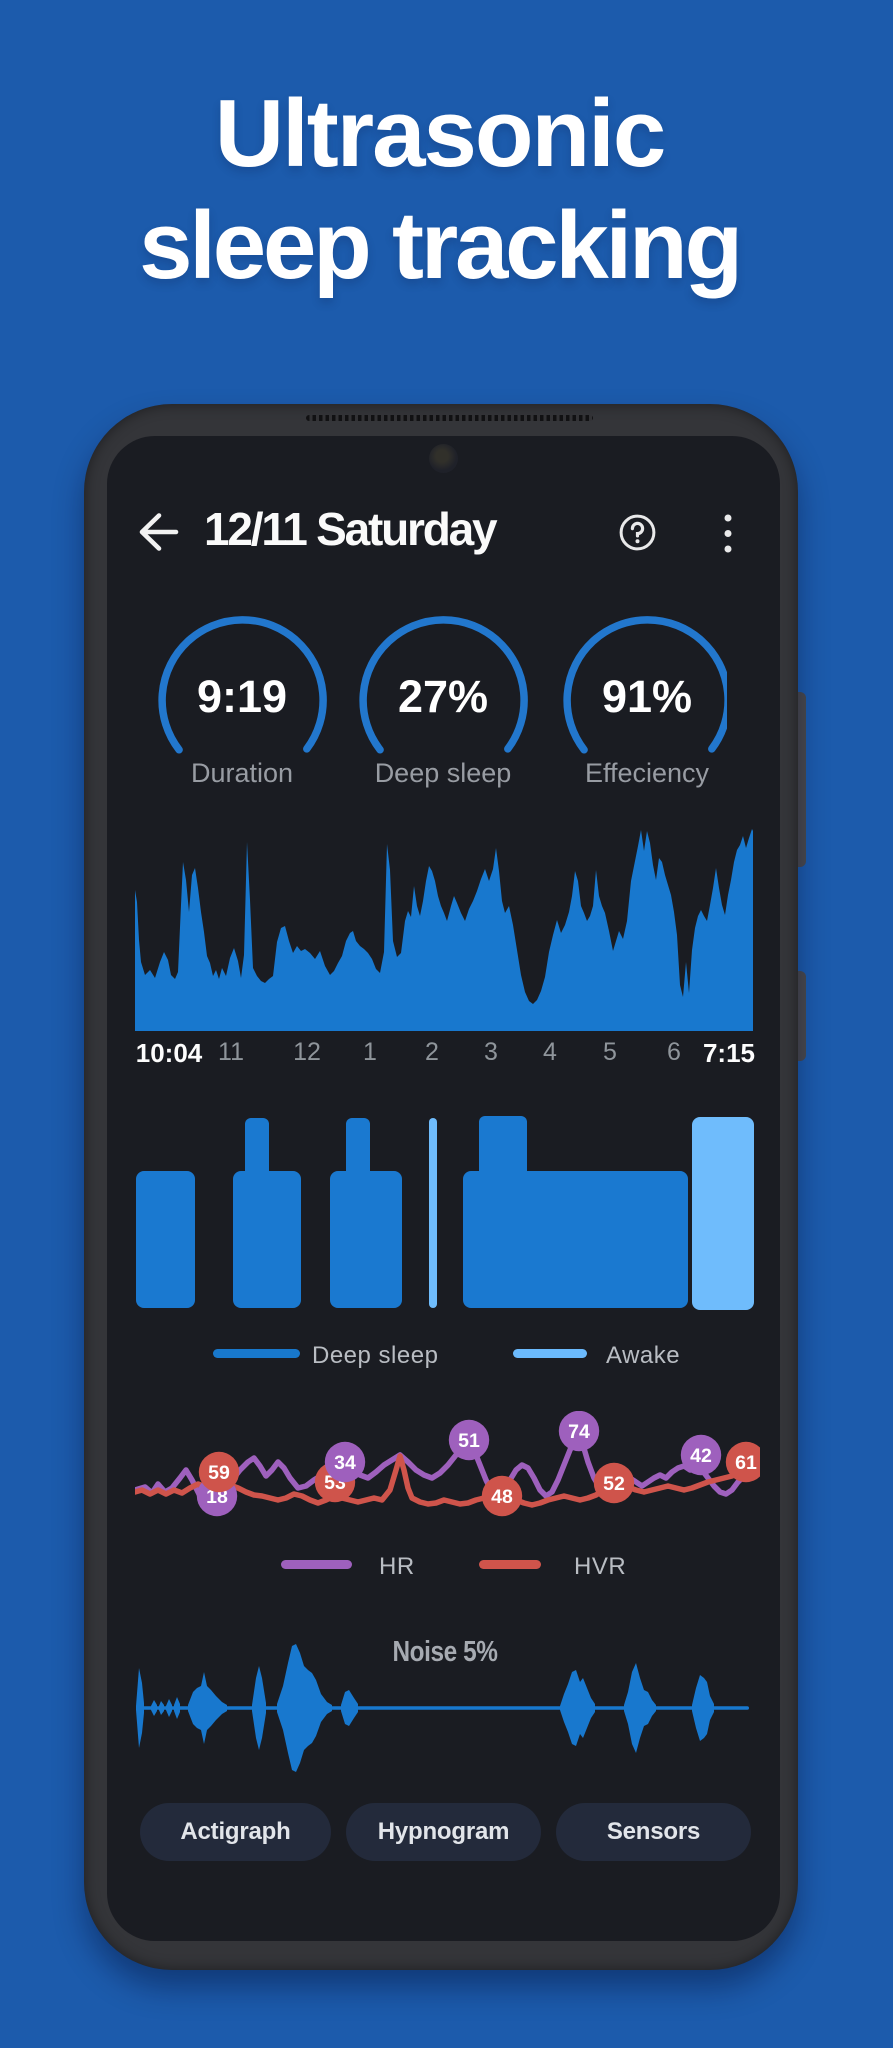 The width and height of the screenshot is (893, 2048). What do you see at coordinates (219, 1473) in the screenshot?
I see `svg-text: 59` at bounding box center [219, 1473].